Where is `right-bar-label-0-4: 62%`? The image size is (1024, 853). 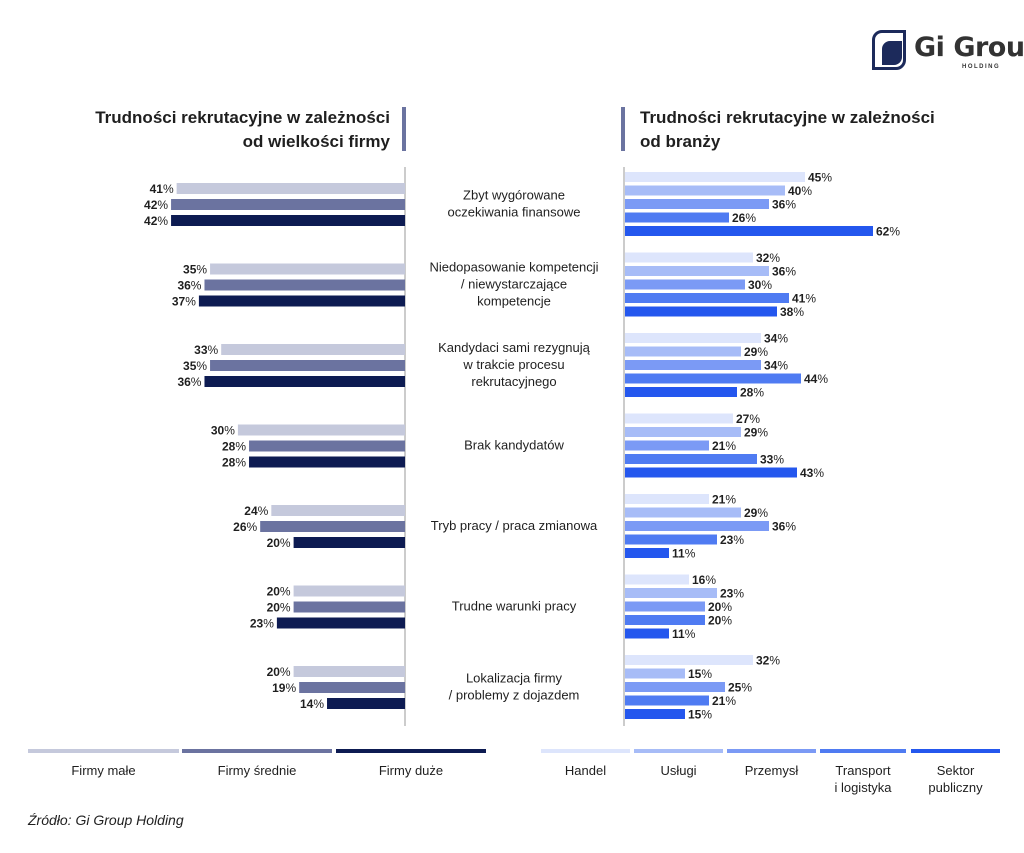 right-bar-label-0-4: 62% is located at coordinates (888, 232).